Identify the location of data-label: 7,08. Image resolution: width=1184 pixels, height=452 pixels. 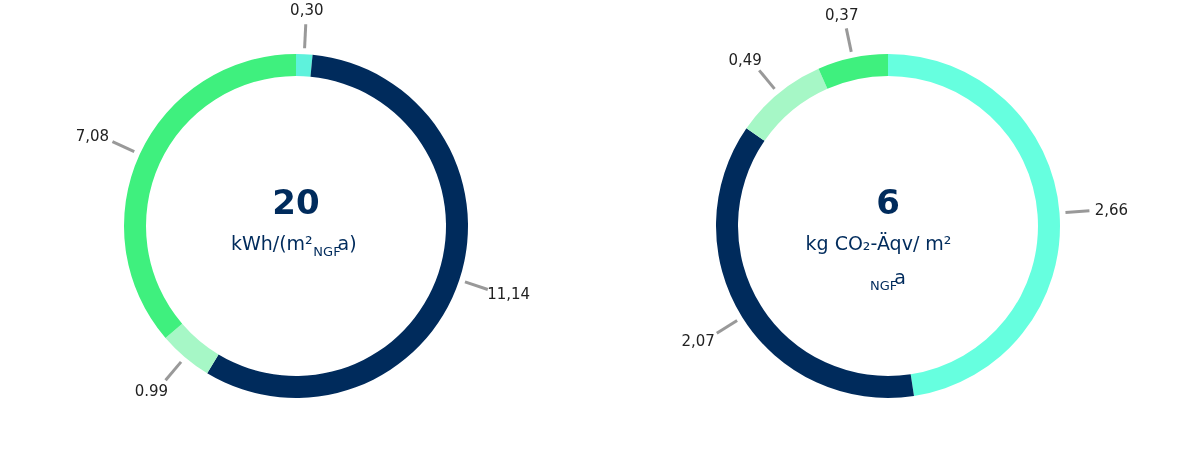
(92, 135).